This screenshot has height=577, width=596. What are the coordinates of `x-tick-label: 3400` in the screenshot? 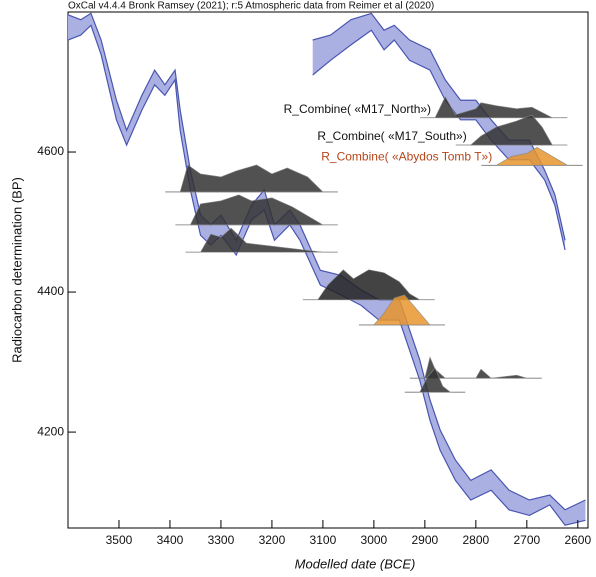 It's located at (170, 540).